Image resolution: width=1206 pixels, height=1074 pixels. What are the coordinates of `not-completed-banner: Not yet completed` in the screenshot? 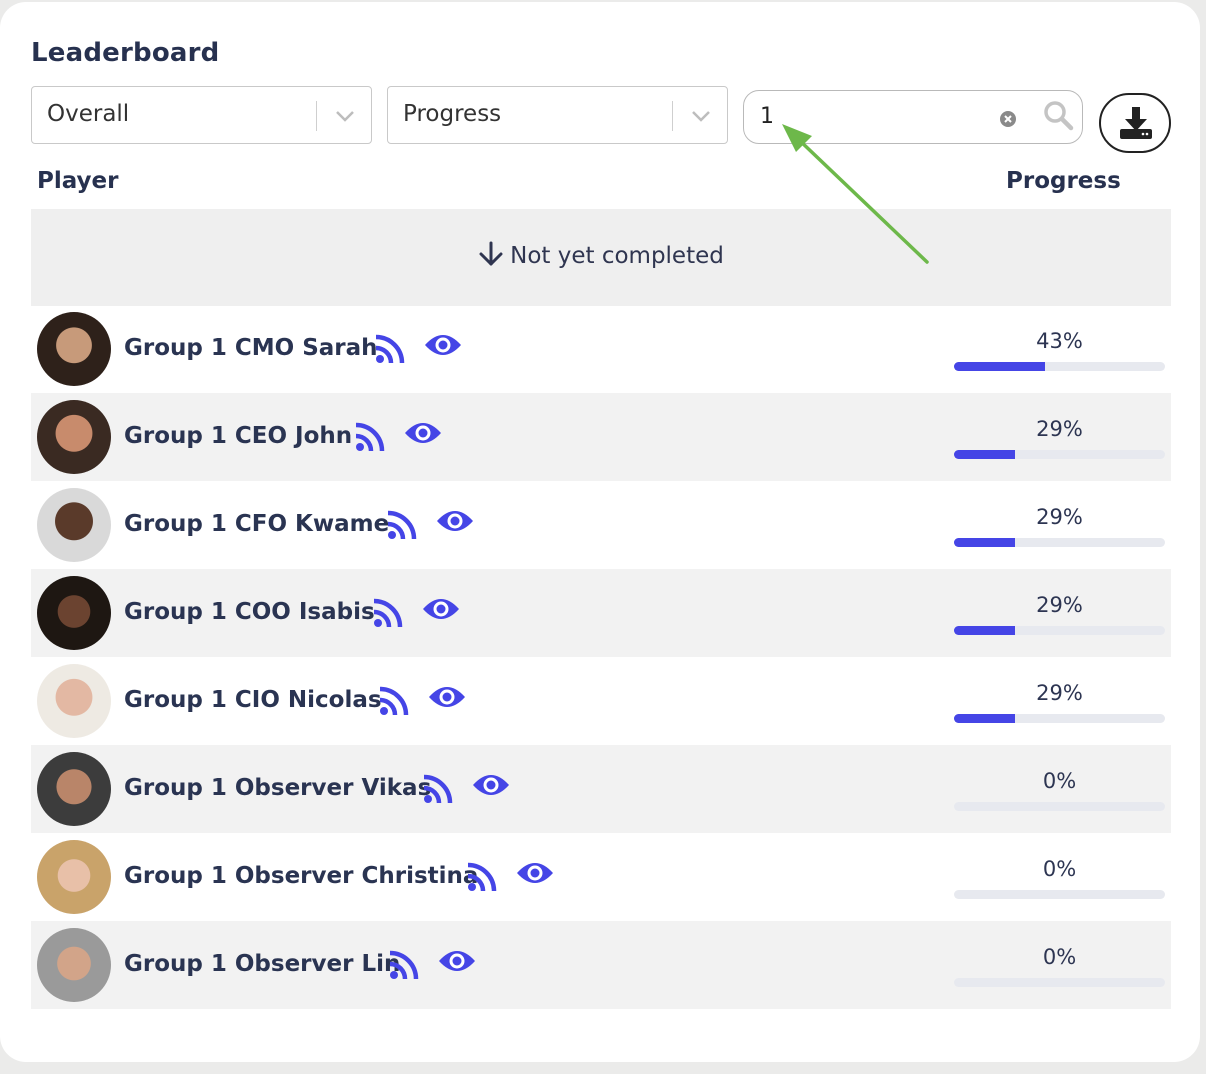 It's located at (601, 257).